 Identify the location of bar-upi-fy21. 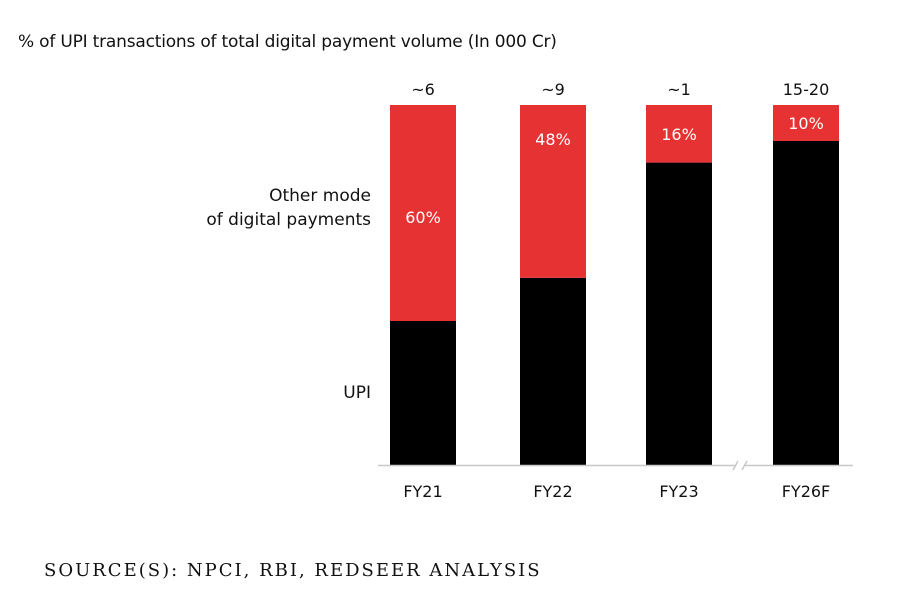
(423, 393).